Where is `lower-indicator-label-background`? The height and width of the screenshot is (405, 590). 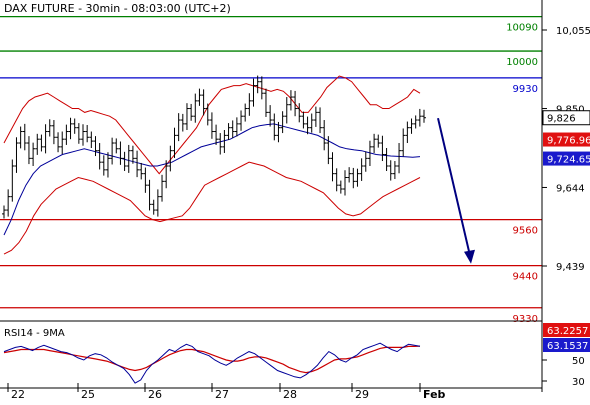
lower-indicator-label-background is located at coordinates (566, 158).